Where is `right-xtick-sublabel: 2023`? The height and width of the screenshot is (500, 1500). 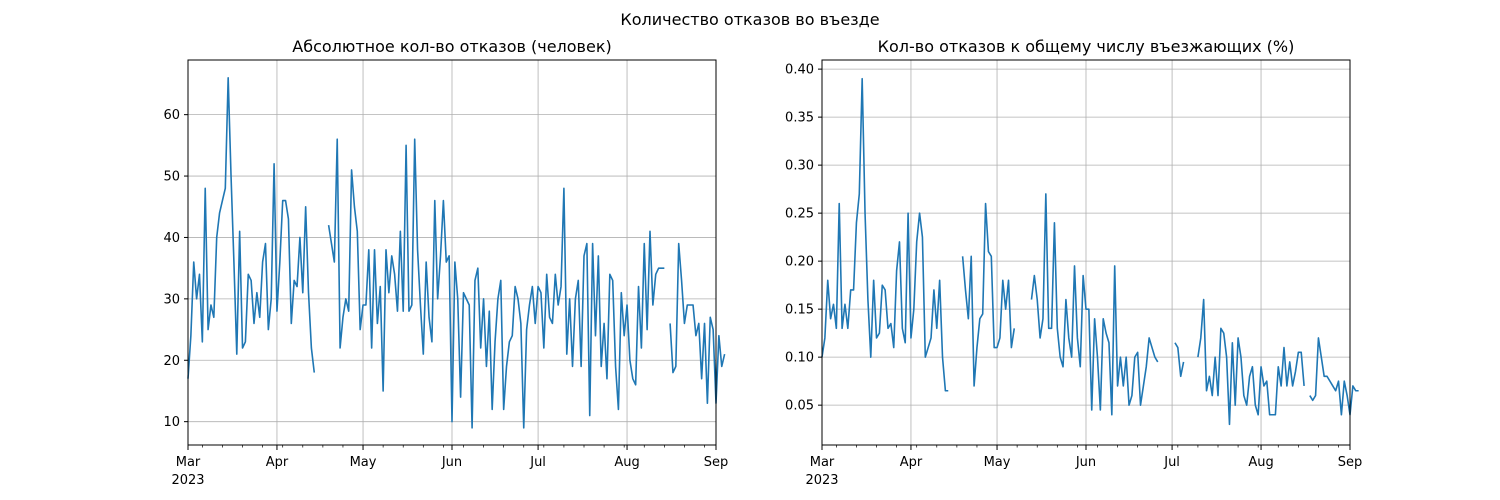 right-xtick-sublabel: 2023 is located at coordinates (821, 480).